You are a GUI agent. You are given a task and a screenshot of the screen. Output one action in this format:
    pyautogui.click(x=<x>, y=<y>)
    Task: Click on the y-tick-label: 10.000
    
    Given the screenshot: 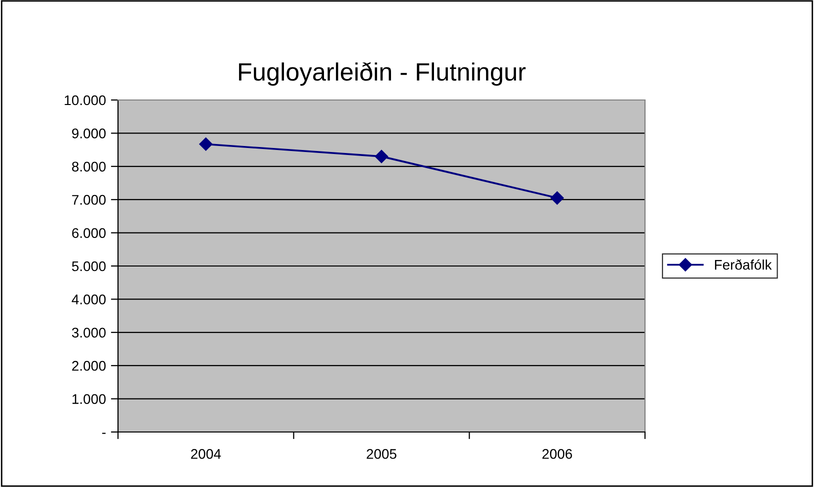 What is the action you would take?
    pyautogui.click(x=85, y=100)
    